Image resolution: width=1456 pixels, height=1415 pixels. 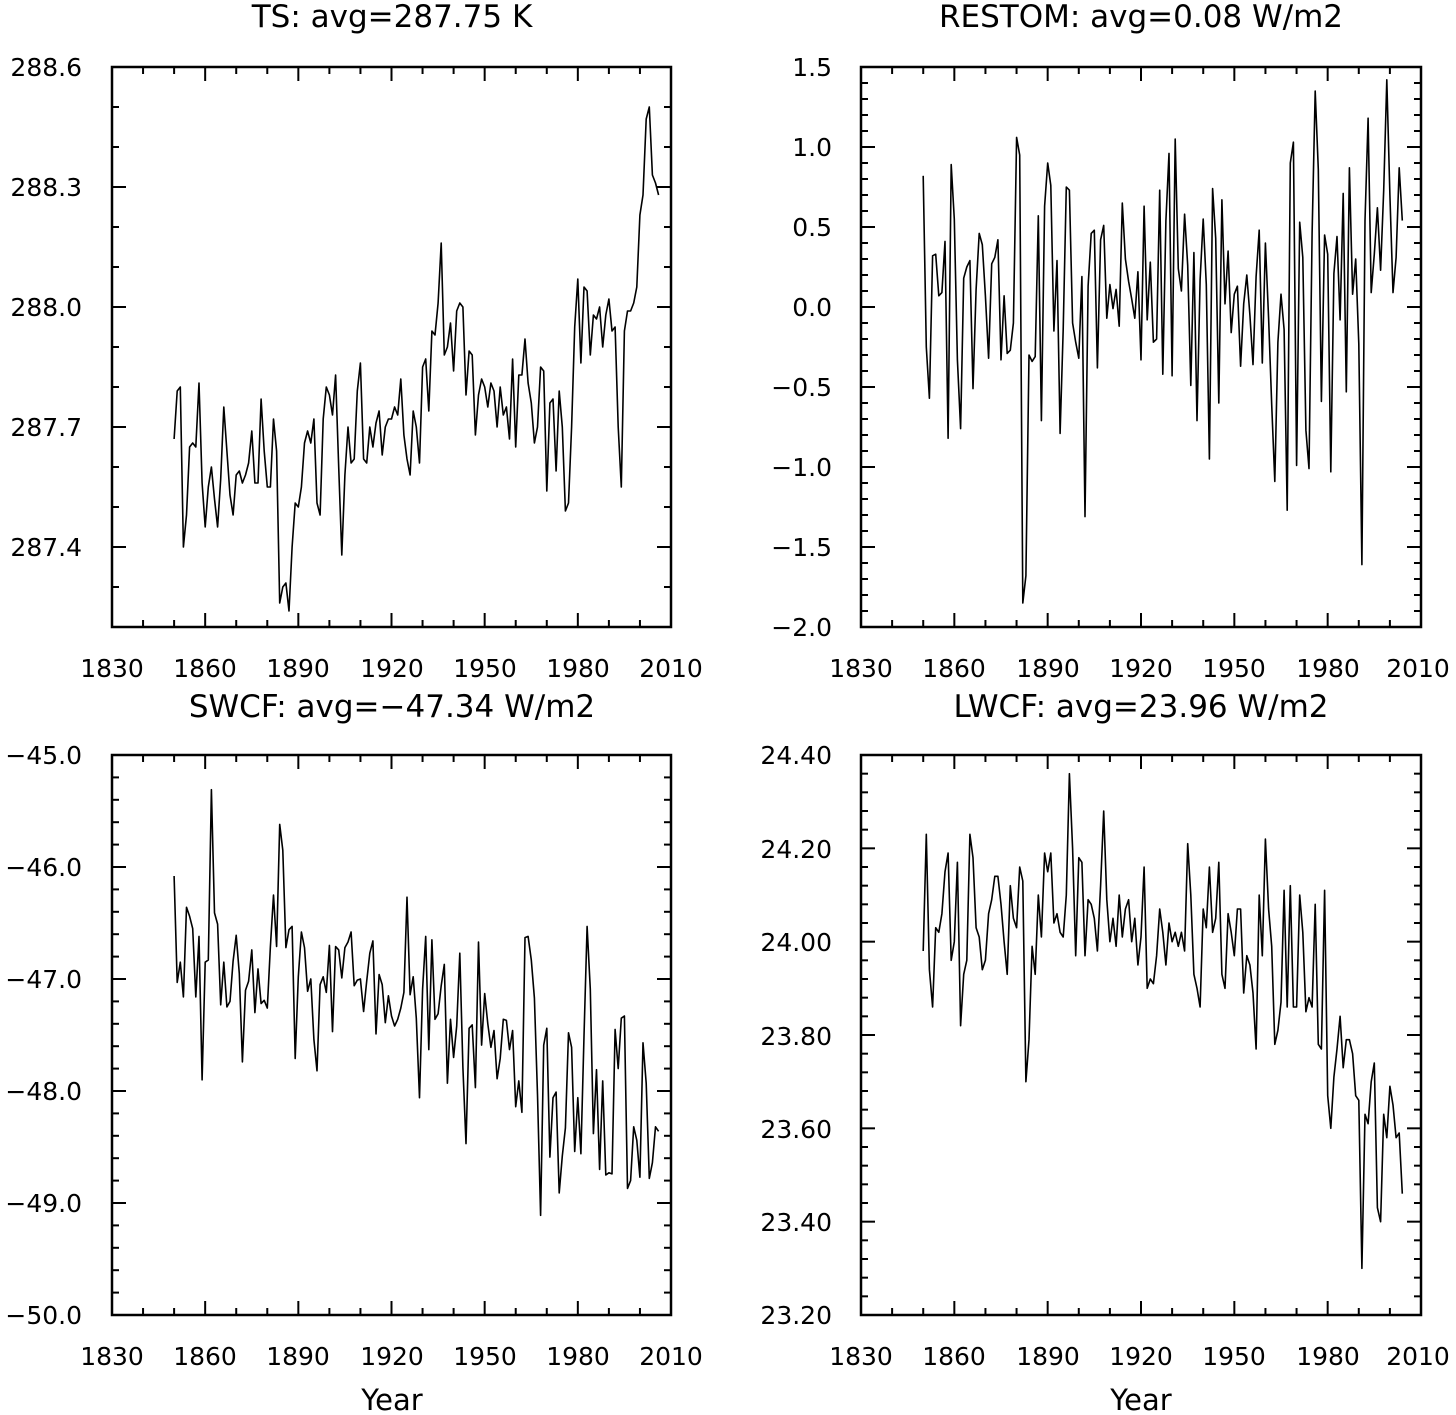 I want to click on restom-y-tick-label: −0.5, so click(x=801, y=387).